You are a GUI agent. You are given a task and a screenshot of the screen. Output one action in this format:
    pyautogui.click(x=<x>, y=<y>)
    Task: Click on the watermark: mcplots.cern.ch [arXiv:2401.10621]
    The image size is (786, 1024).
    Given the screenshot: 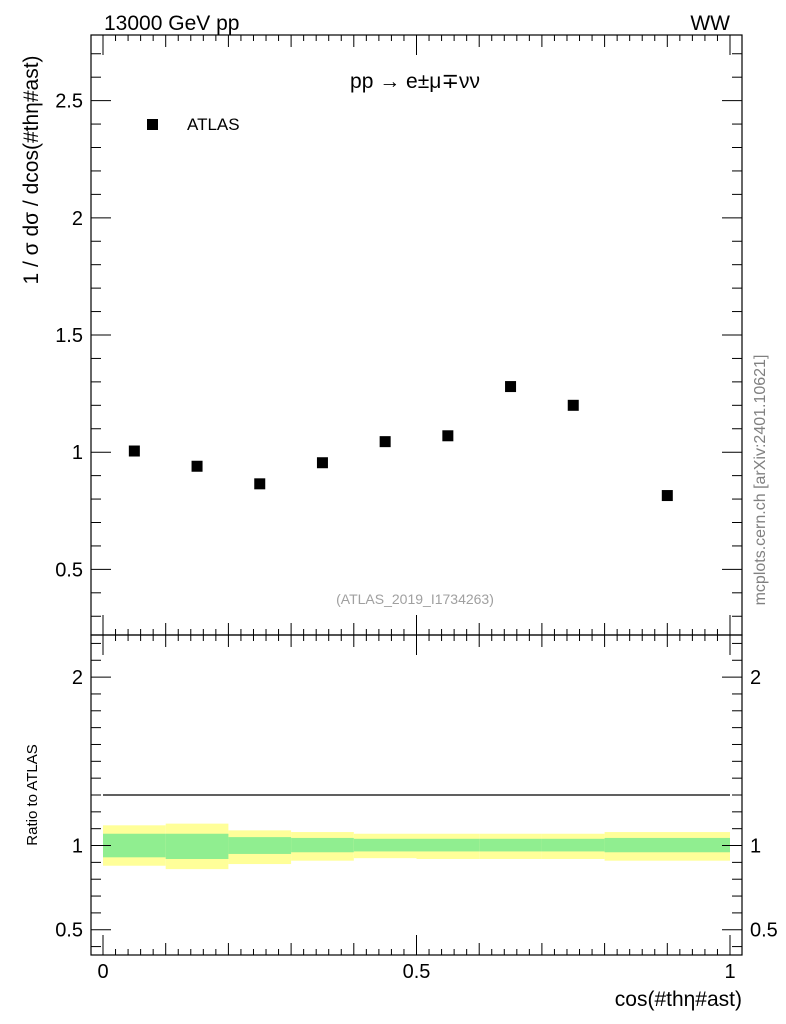 What is the action you would take?
    pyautogui.click(x=760, y=480)
    